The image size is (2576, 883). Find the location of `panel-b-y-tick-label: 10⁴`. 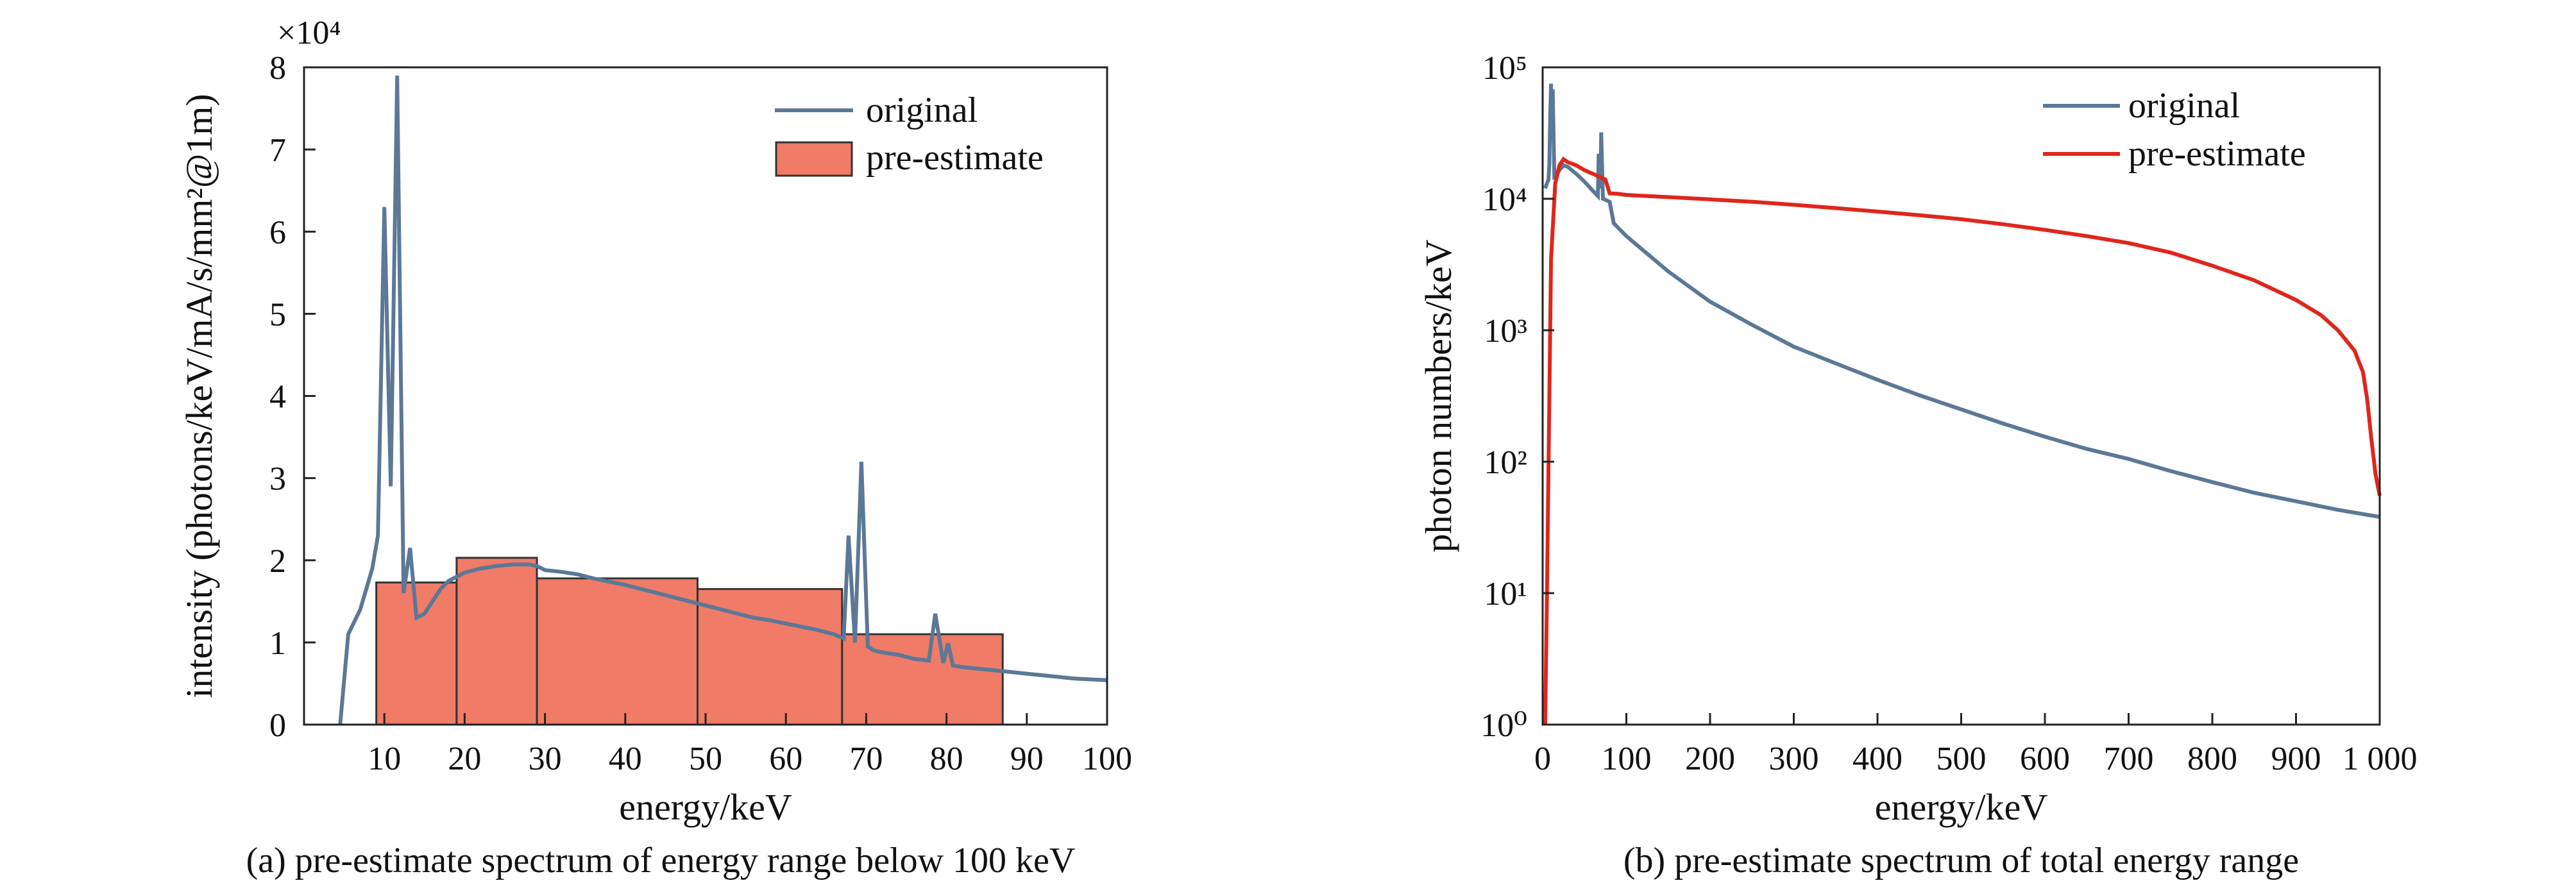

panel-b-y-tick-label: 10⁴ is located at coordinates (1504, 199).